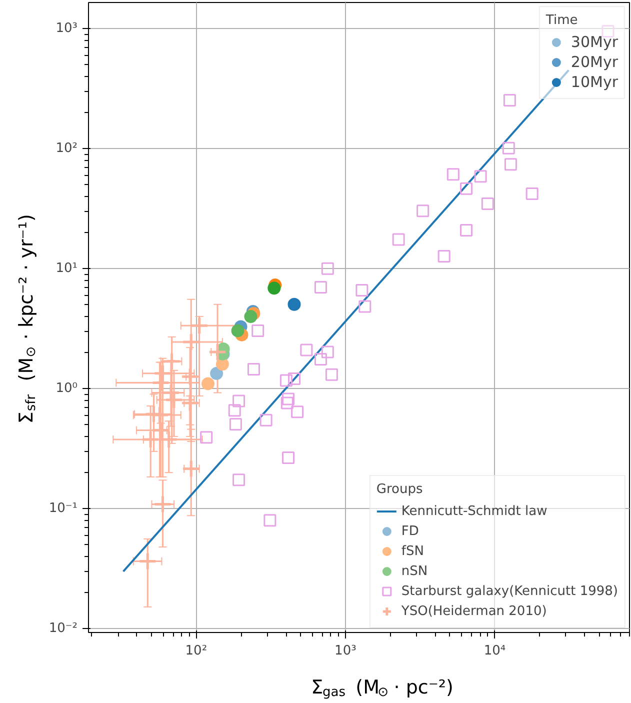 The width and height of the screenshot is (631, 703). What do you see at coordinates (509, 591) in the screenshot?
I see `legend-label: Starburst galaxy(Kennicutt 1998)` at bounding box center [509, 591].